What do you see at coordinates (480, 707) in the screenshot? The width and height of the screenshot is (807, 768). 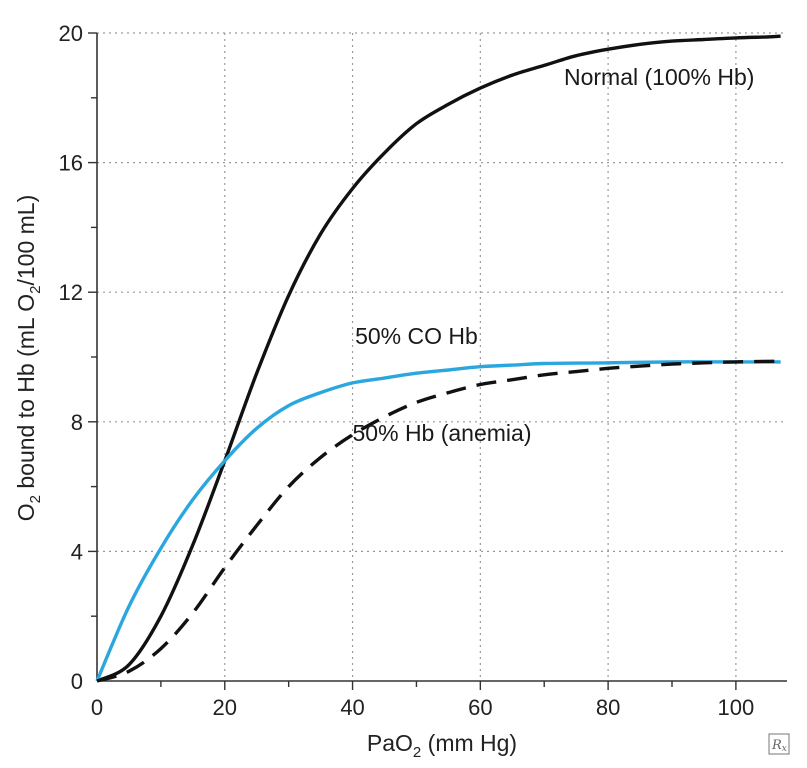 I see `x-tick-label-60: 60` at bounding box center [480, 707].